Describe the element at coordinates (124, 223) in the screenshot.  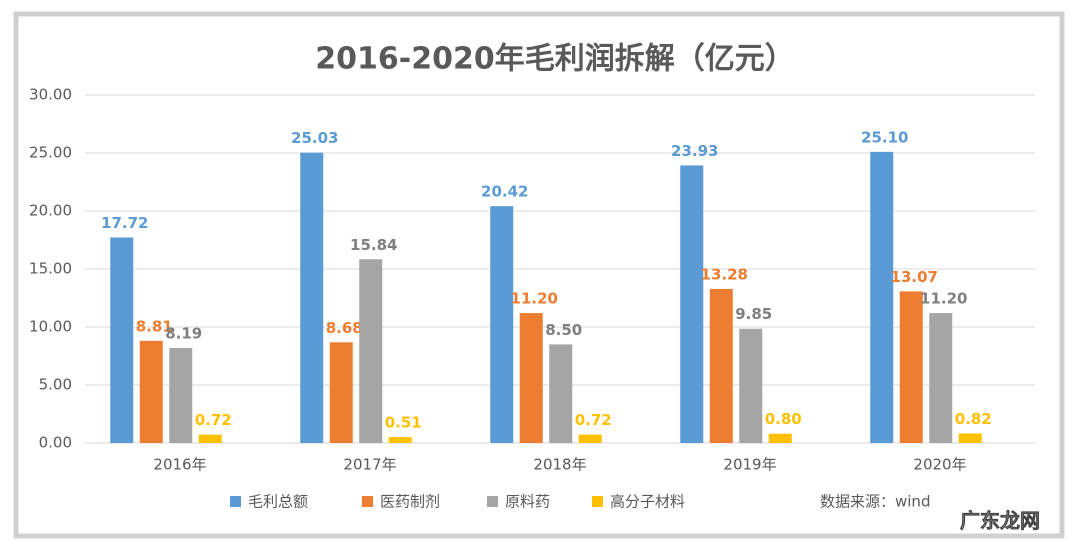
I see `value-label: 17.72` at that location.